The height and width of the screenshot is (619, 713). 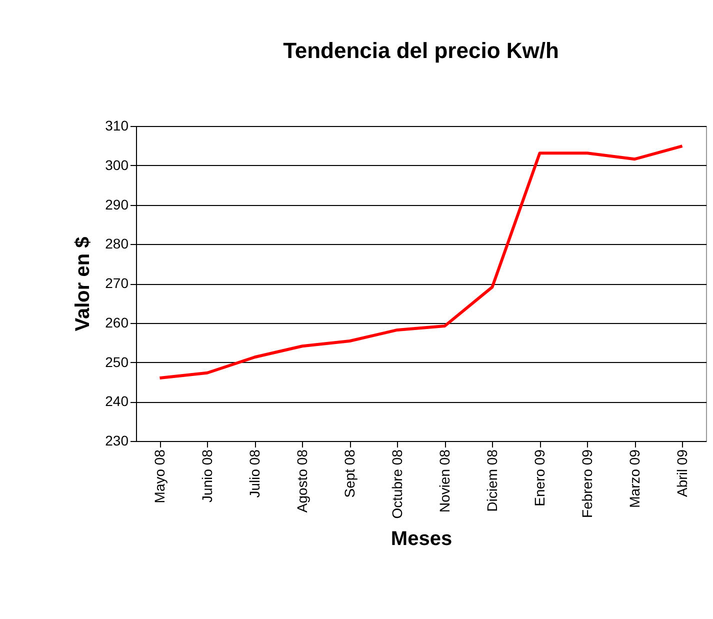 What do you see at coordinates (349, 473) in the screenshot?
I see `x-tick-label: Sept 08` at bounding box center [349, 473].